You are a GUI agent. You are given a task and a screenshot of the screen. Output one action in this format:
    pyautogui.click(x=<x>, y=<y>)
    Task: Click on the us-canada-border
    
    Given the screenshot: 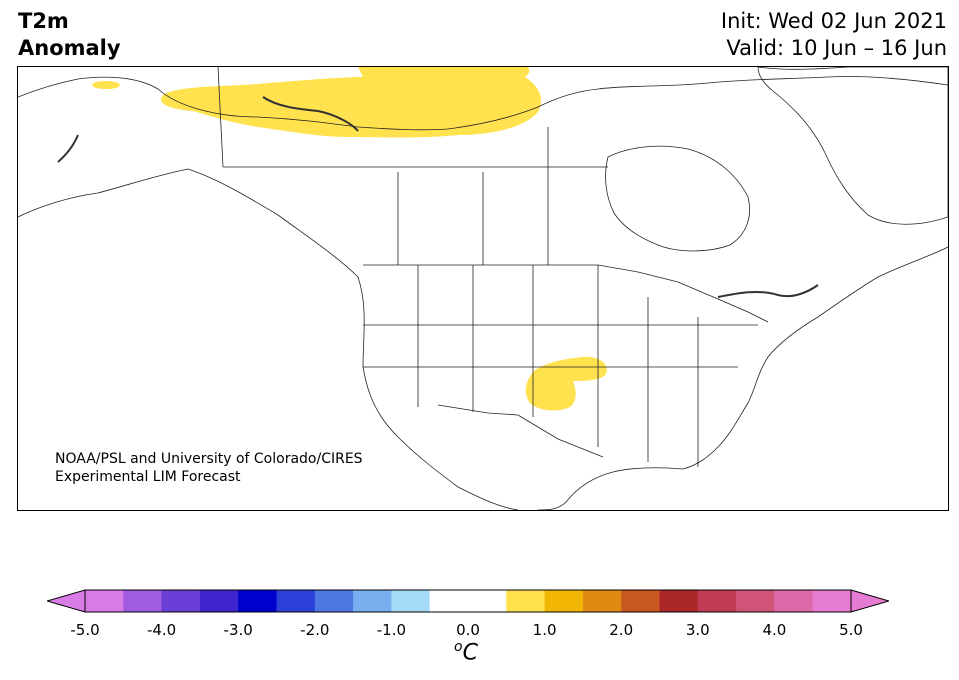 What is the action you would take?
    pyautogui.click(x=566, y=293)
    